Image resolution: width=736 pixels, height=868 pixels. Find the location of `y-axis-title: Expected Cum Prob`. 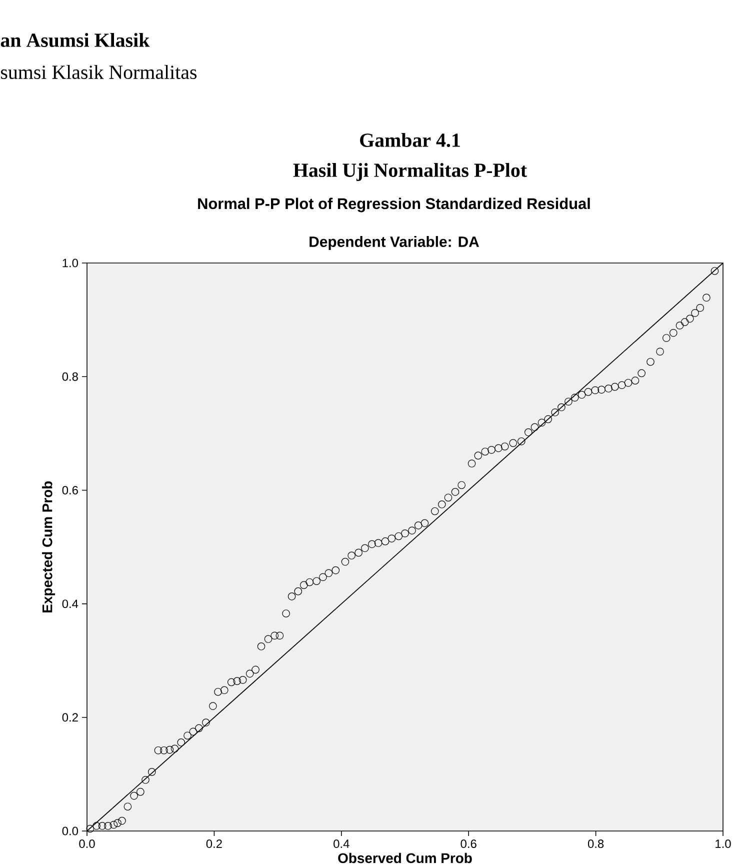

y-axis-title: Expected Cum Prob is located at coordinates (49, 546).